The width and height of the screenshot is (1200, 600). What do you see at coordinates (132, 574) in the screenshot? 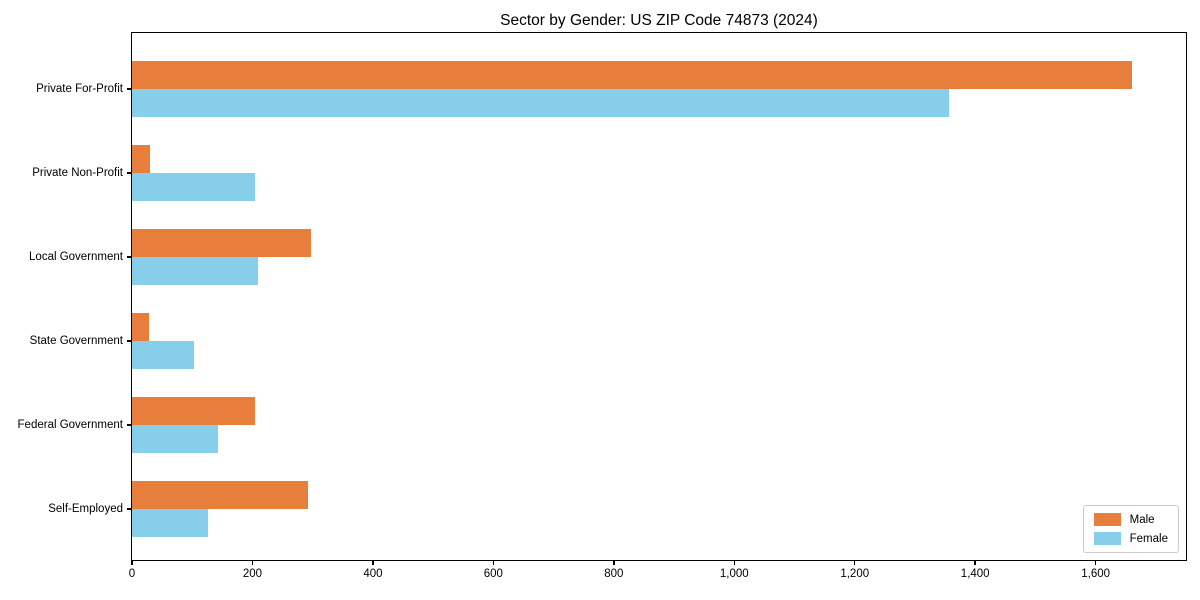
I see `x-axis-label: 0` at bounding box center [132, 574].